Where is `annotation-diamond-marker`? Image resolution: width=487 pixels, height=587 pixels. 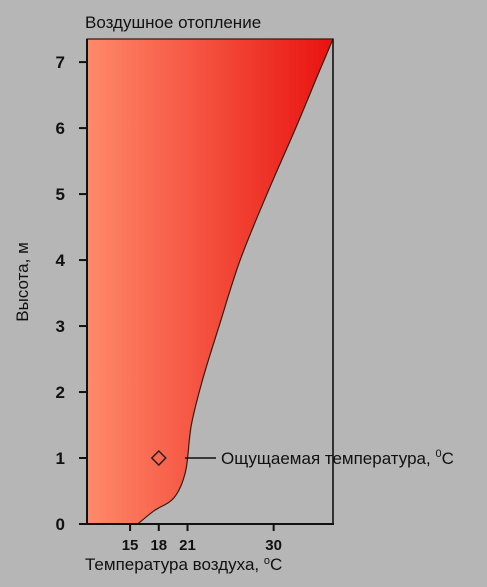 annotation-diamond-marker is located at coordinates (158, 458).